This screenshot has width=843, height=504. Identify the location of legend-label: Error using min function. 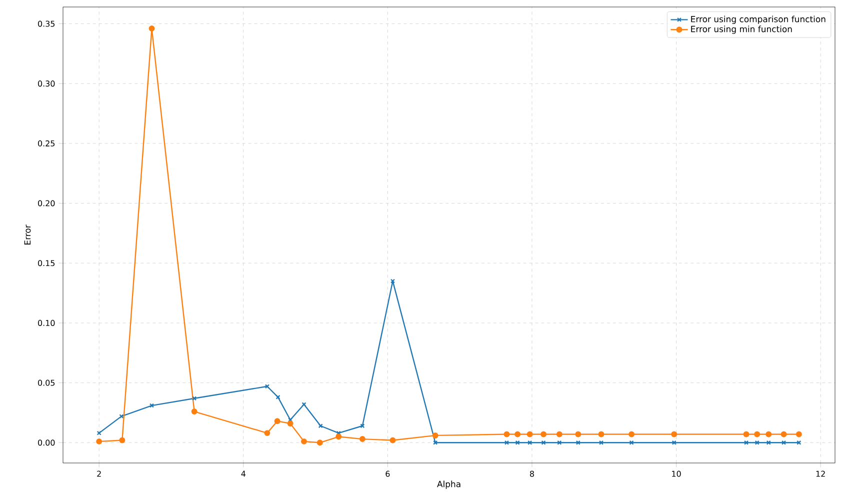
(741, 30).